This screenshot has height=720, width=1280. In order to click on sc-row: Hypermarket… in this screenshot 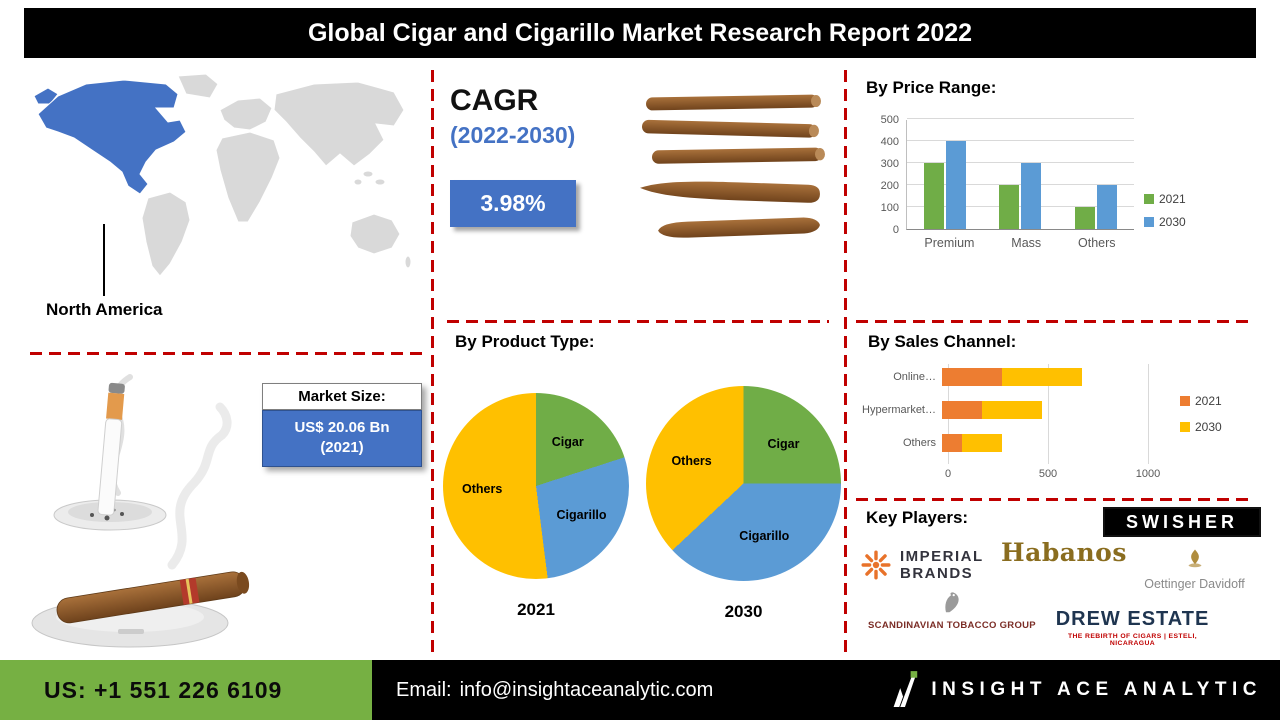, I will do `click(972, 410)`.